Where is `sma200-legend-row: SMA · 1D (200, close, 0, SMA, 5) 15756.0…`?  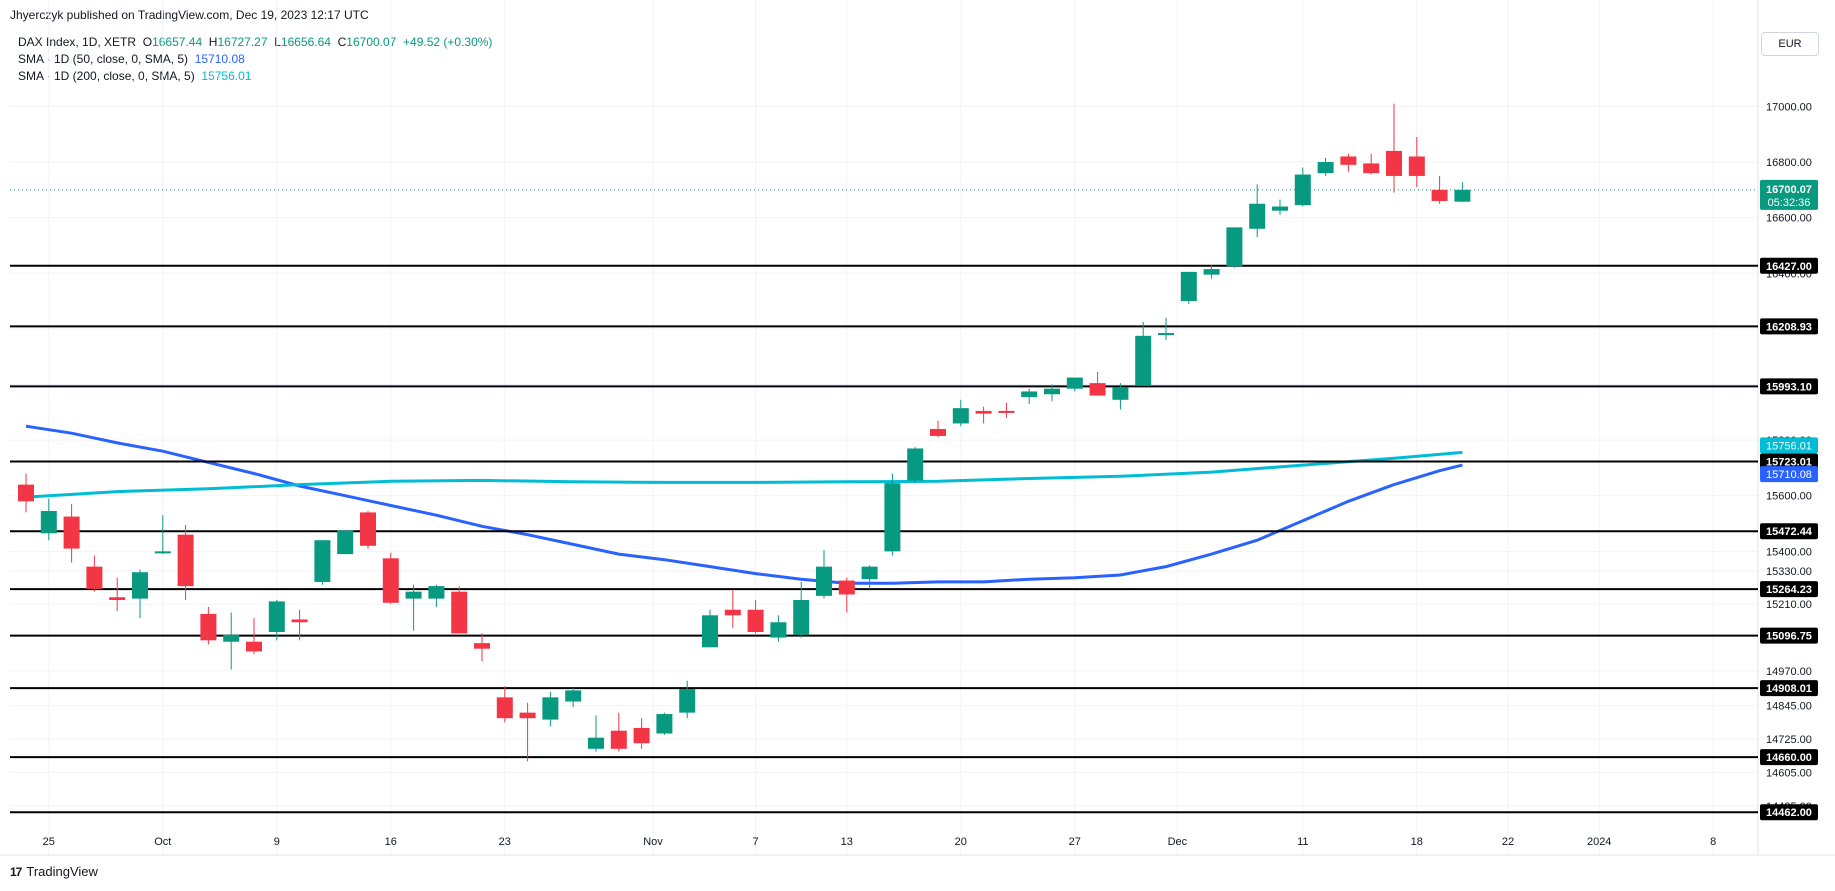 sma200-legend-row: SMA · 1D (200, close, 0, SMA, 5) 15756.0… is located at coordinates (255, 76).